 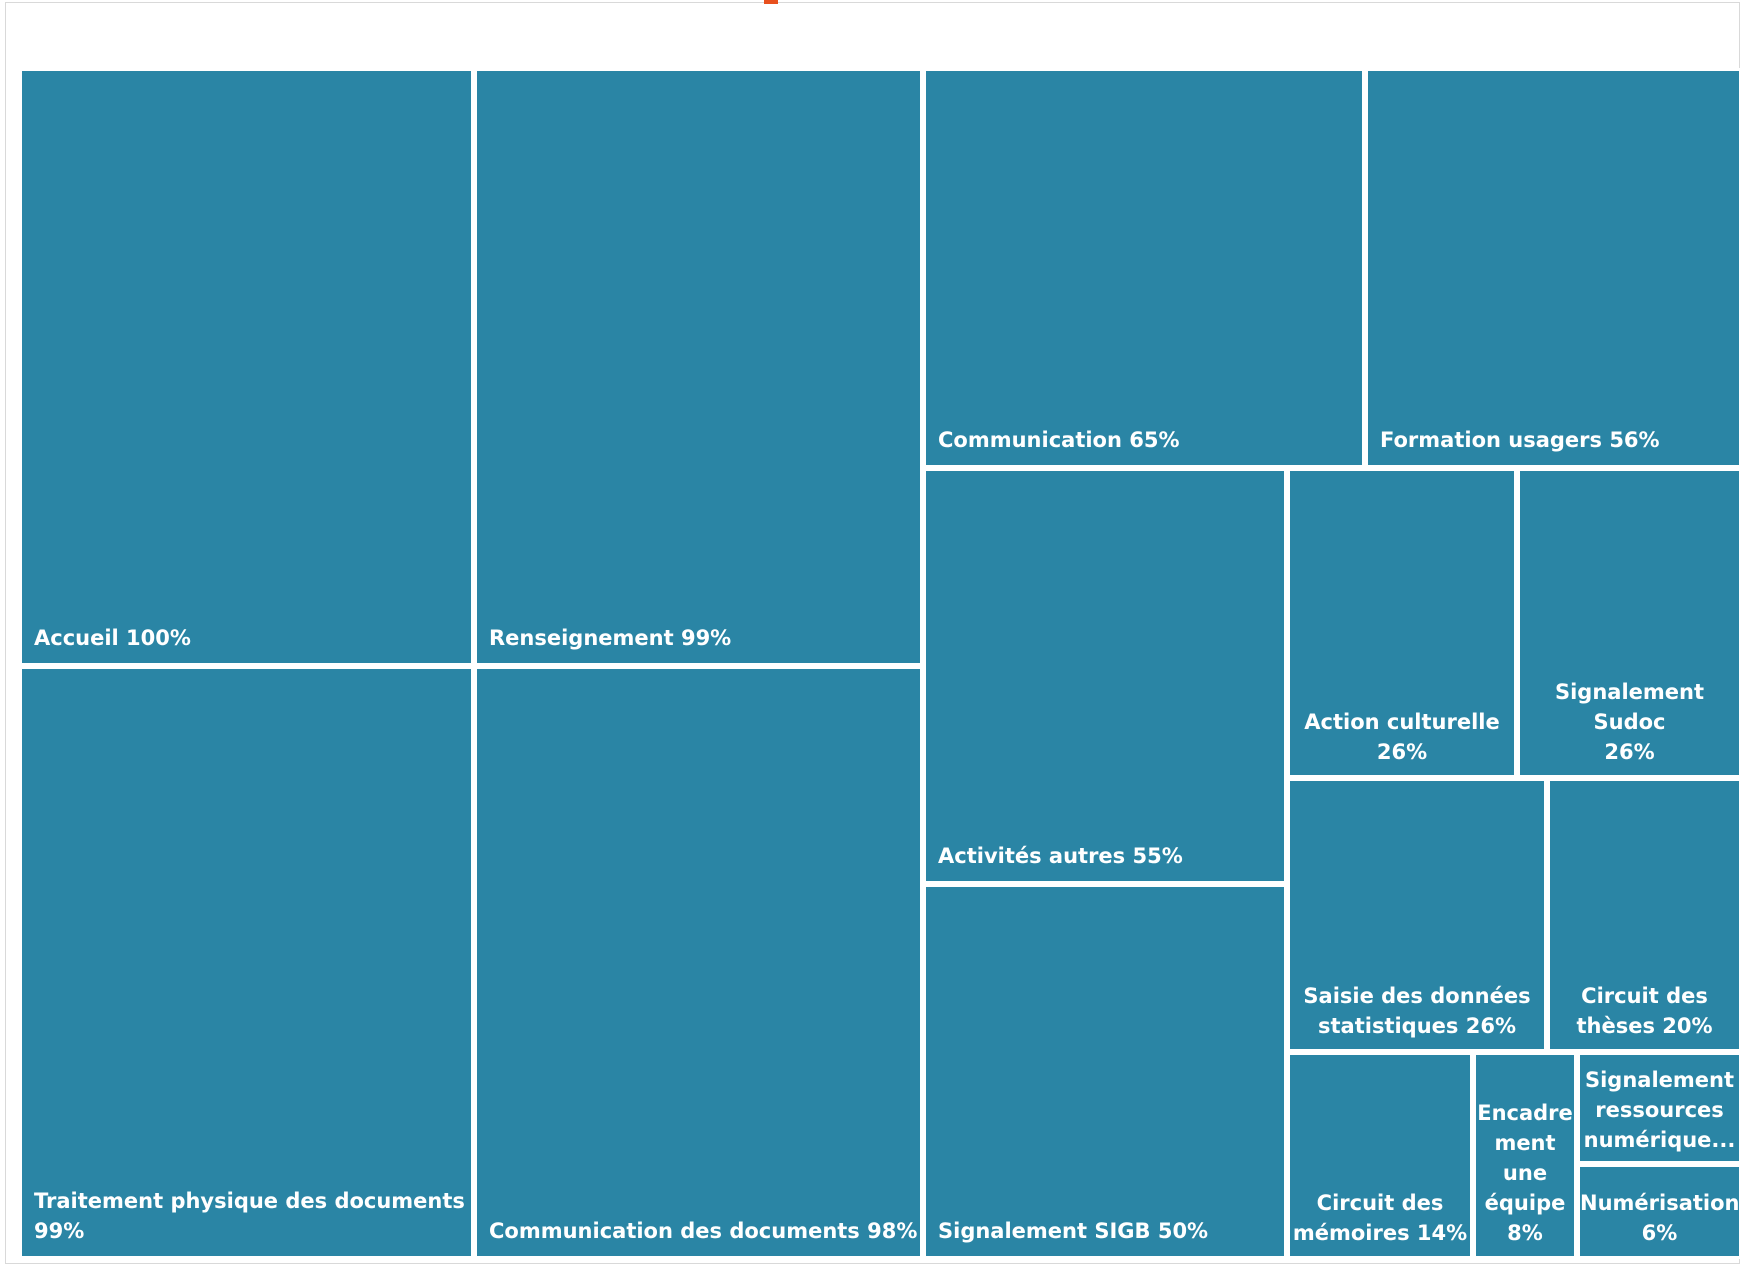 What do you see at coordinates (246, 367) in the screenshot?
I see `treemap-tile: Accueil 100%` at bounding box center [246, 367].